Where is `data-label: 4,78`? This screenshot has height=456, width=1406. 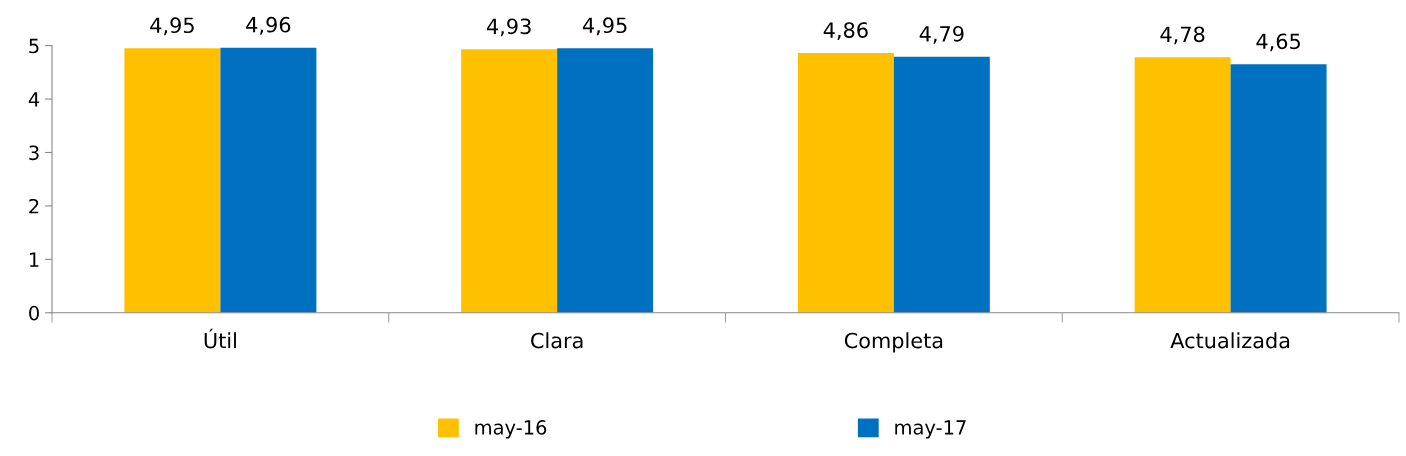
data-label: 4,78 is located at coordinates (1182, 35).